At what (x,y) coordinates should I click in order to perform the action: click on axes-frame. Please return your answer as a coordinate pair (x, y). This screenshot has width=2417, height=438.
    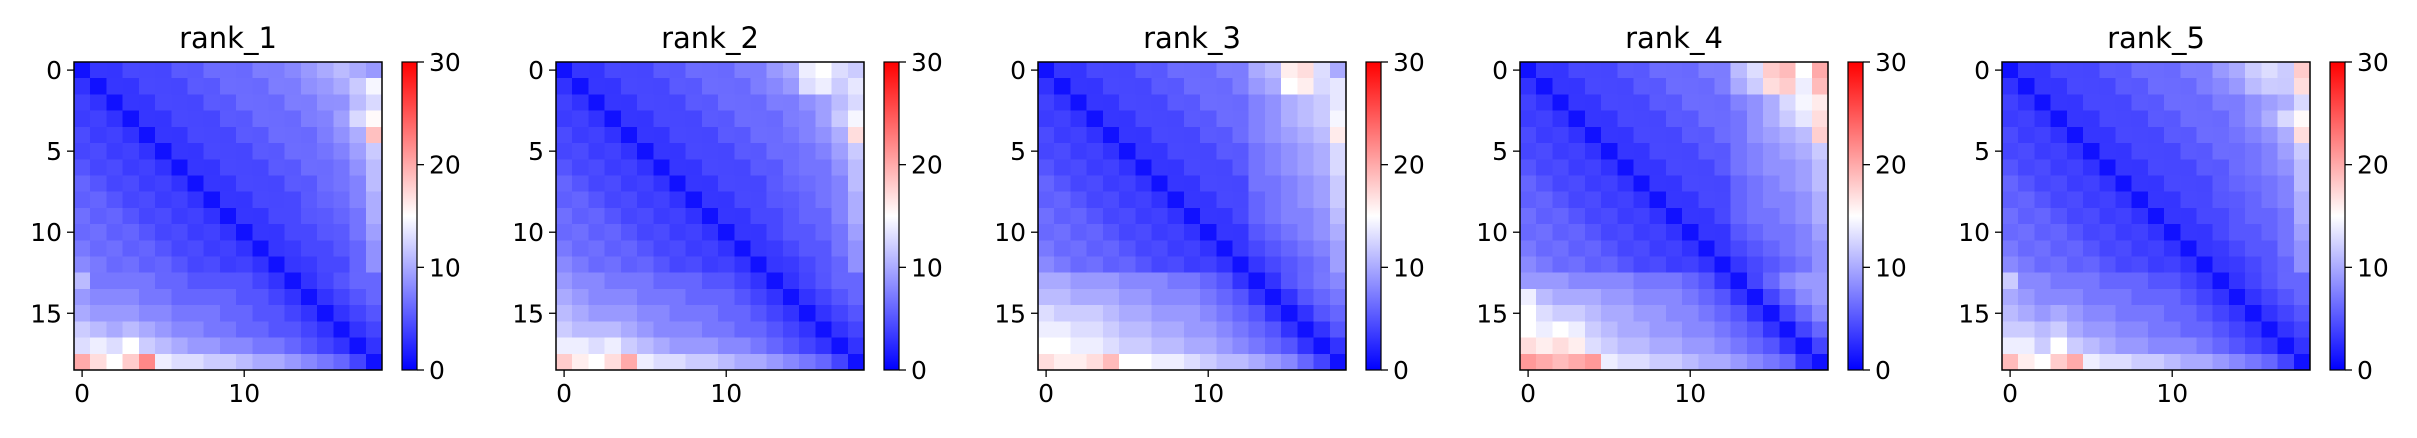
    Looking at the image, I should click on (228, 216).